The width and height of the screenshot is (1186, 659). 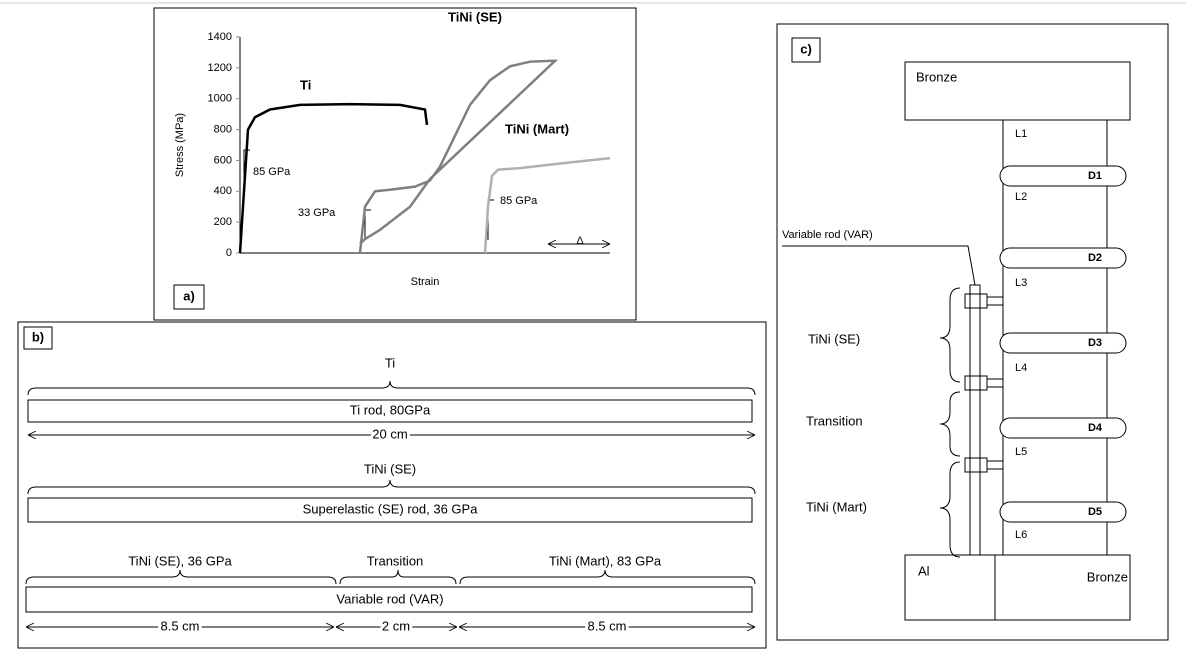 I want to click on y-tick-label: 800, so click(x=223, y=129).